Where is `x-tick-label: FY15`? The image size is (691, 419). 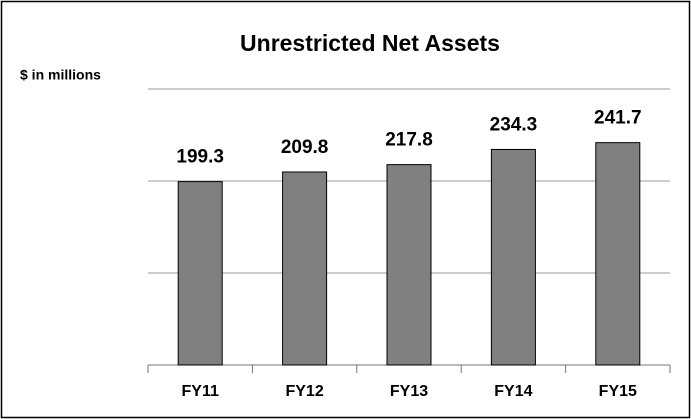 x-tick-label: FY15 is located at coordinates (618, 391).